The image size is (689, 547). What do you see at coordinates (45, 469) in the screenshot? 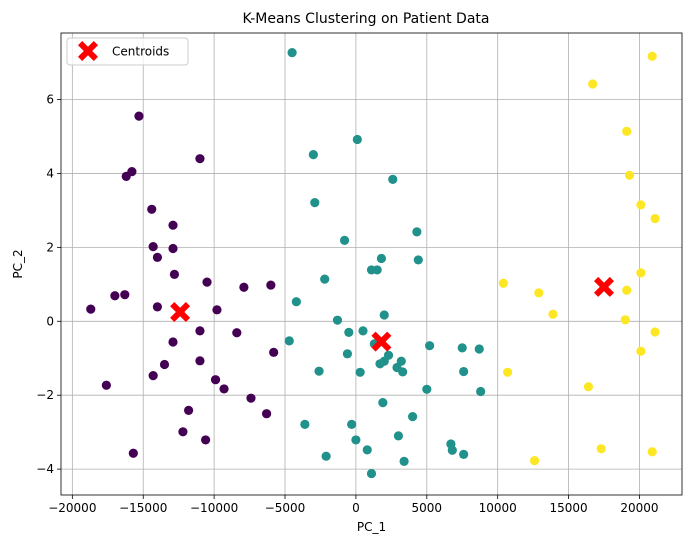
I see `y-tick-label: −4` at bounding box center [45, 469].